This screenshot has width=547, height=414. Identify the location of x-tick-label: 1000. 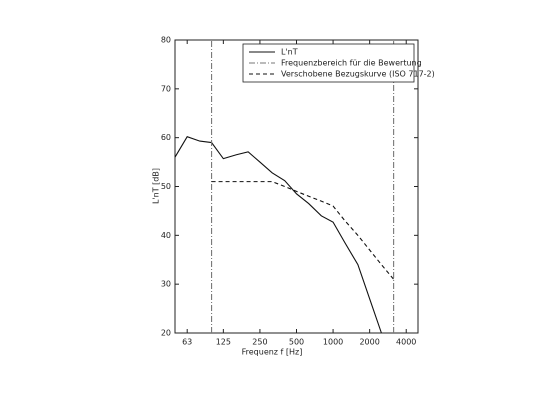
(333, 342).